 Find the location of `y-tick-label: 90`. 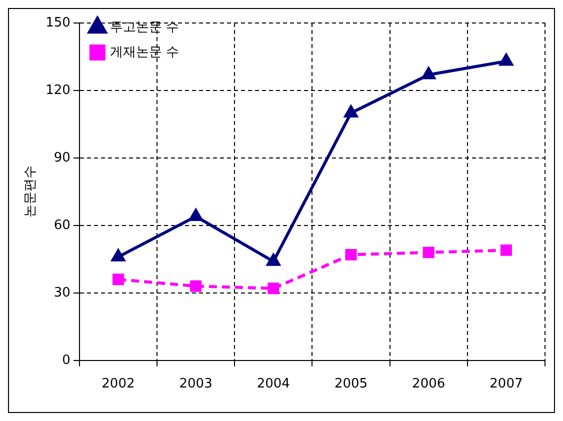

y-tick-label: 90 is located at coordinates (62, 158).